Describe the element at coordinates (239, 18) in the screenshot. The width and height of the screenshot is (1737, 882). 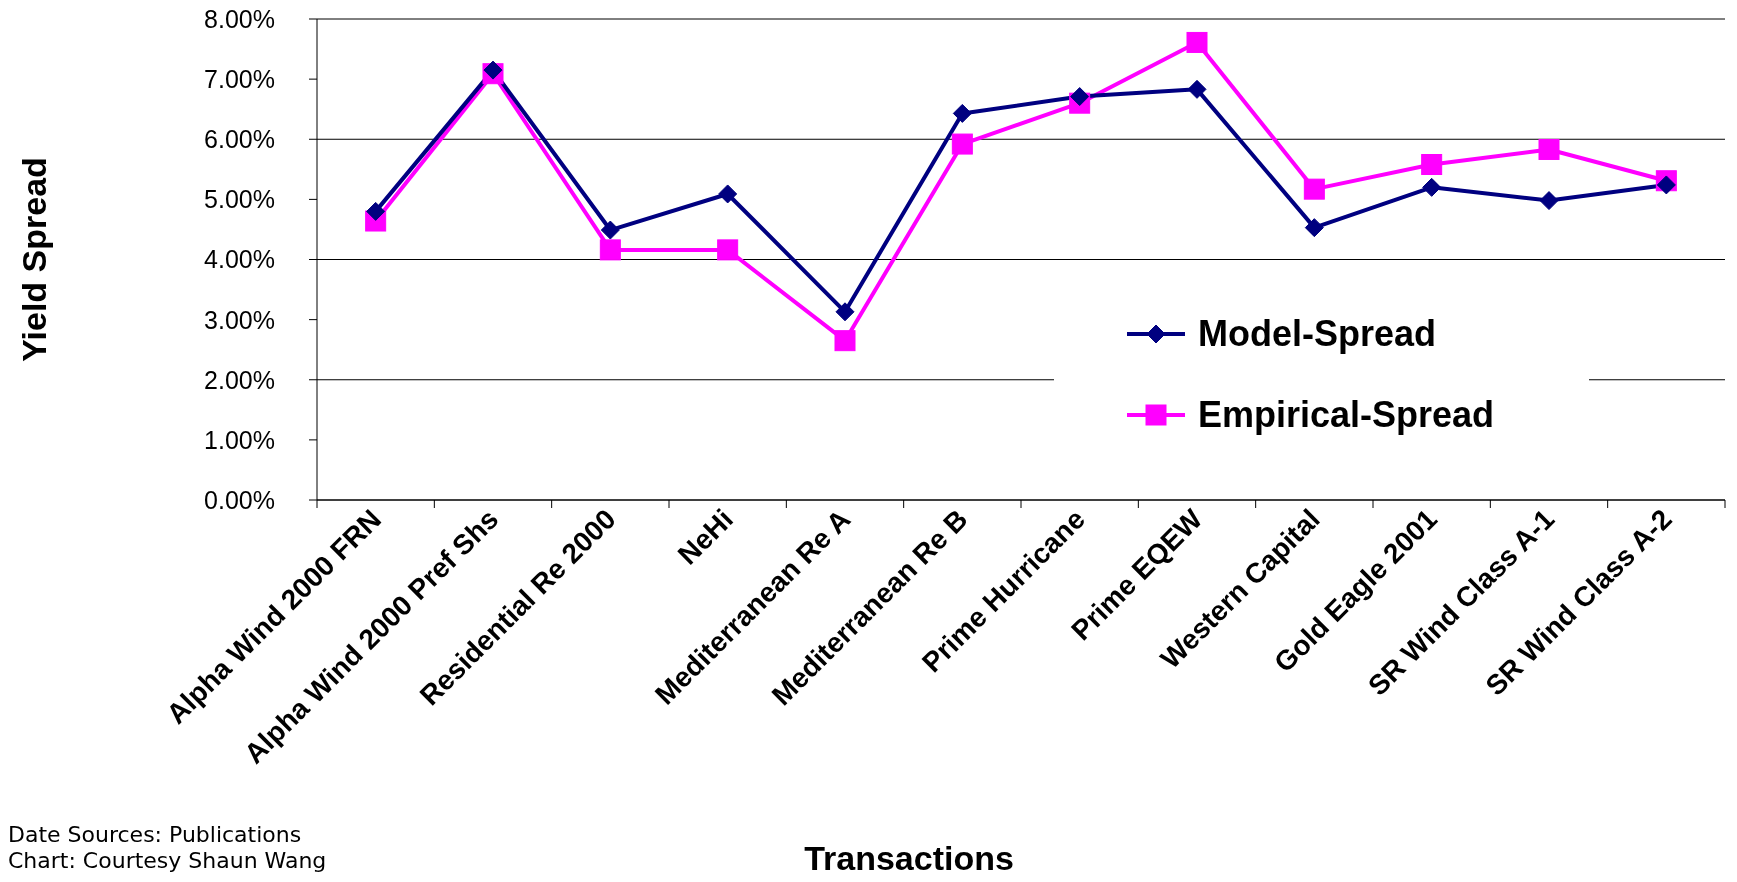
I see `y-tick-label: 8.00%` at that location.